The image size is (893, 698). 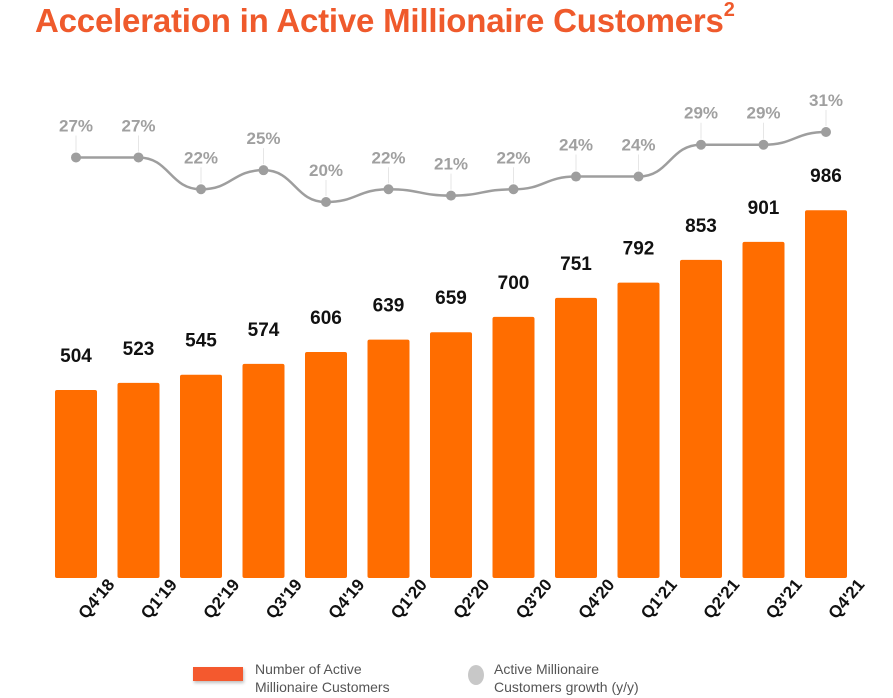 I want to click on legend-item-customers: Number of Active Millionaire Customers, so click(x=322, y=678).